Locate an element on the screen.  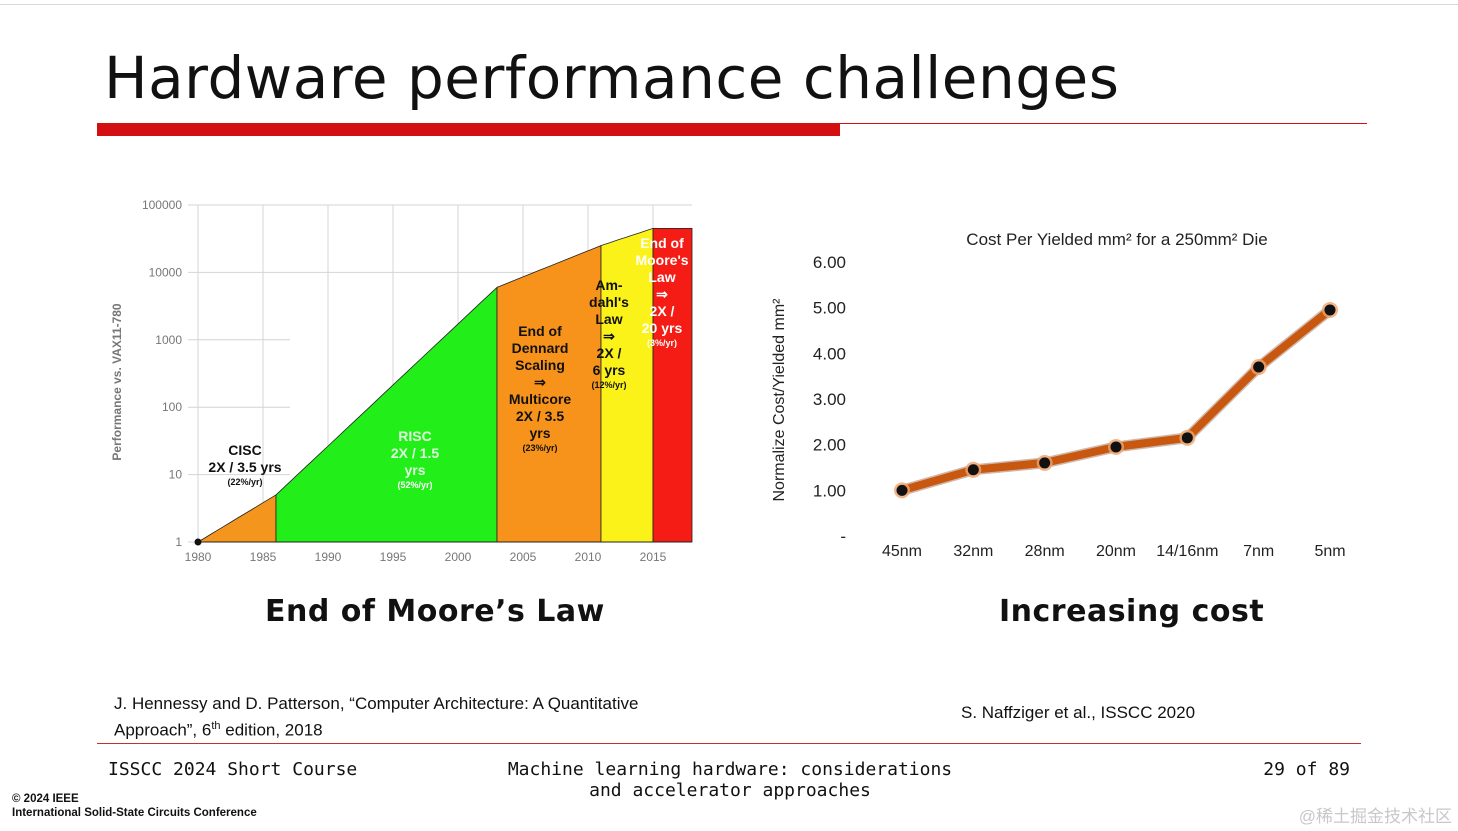
y-tick-label: 1000 is located at coordinates (168, 340).